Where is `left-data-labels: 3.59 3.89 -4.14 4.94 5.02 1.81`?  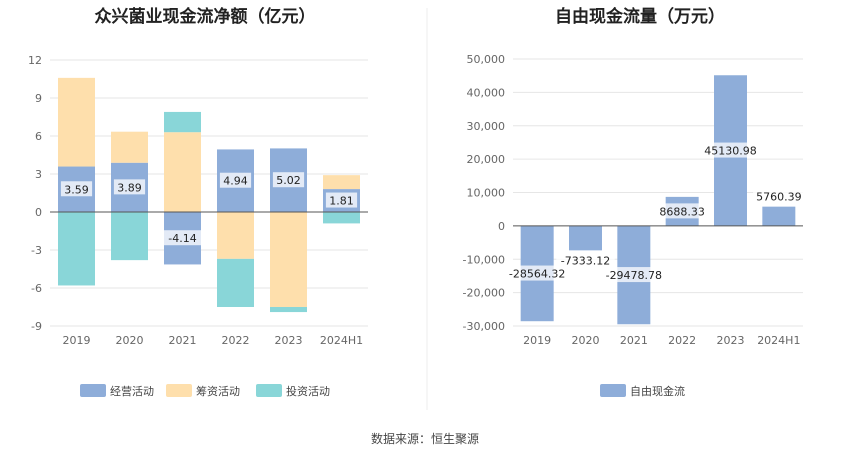
left-data-labels: 3.59 3.89 -4.14 4.94 5.02 1.81 is located at coordinates (209, 209).